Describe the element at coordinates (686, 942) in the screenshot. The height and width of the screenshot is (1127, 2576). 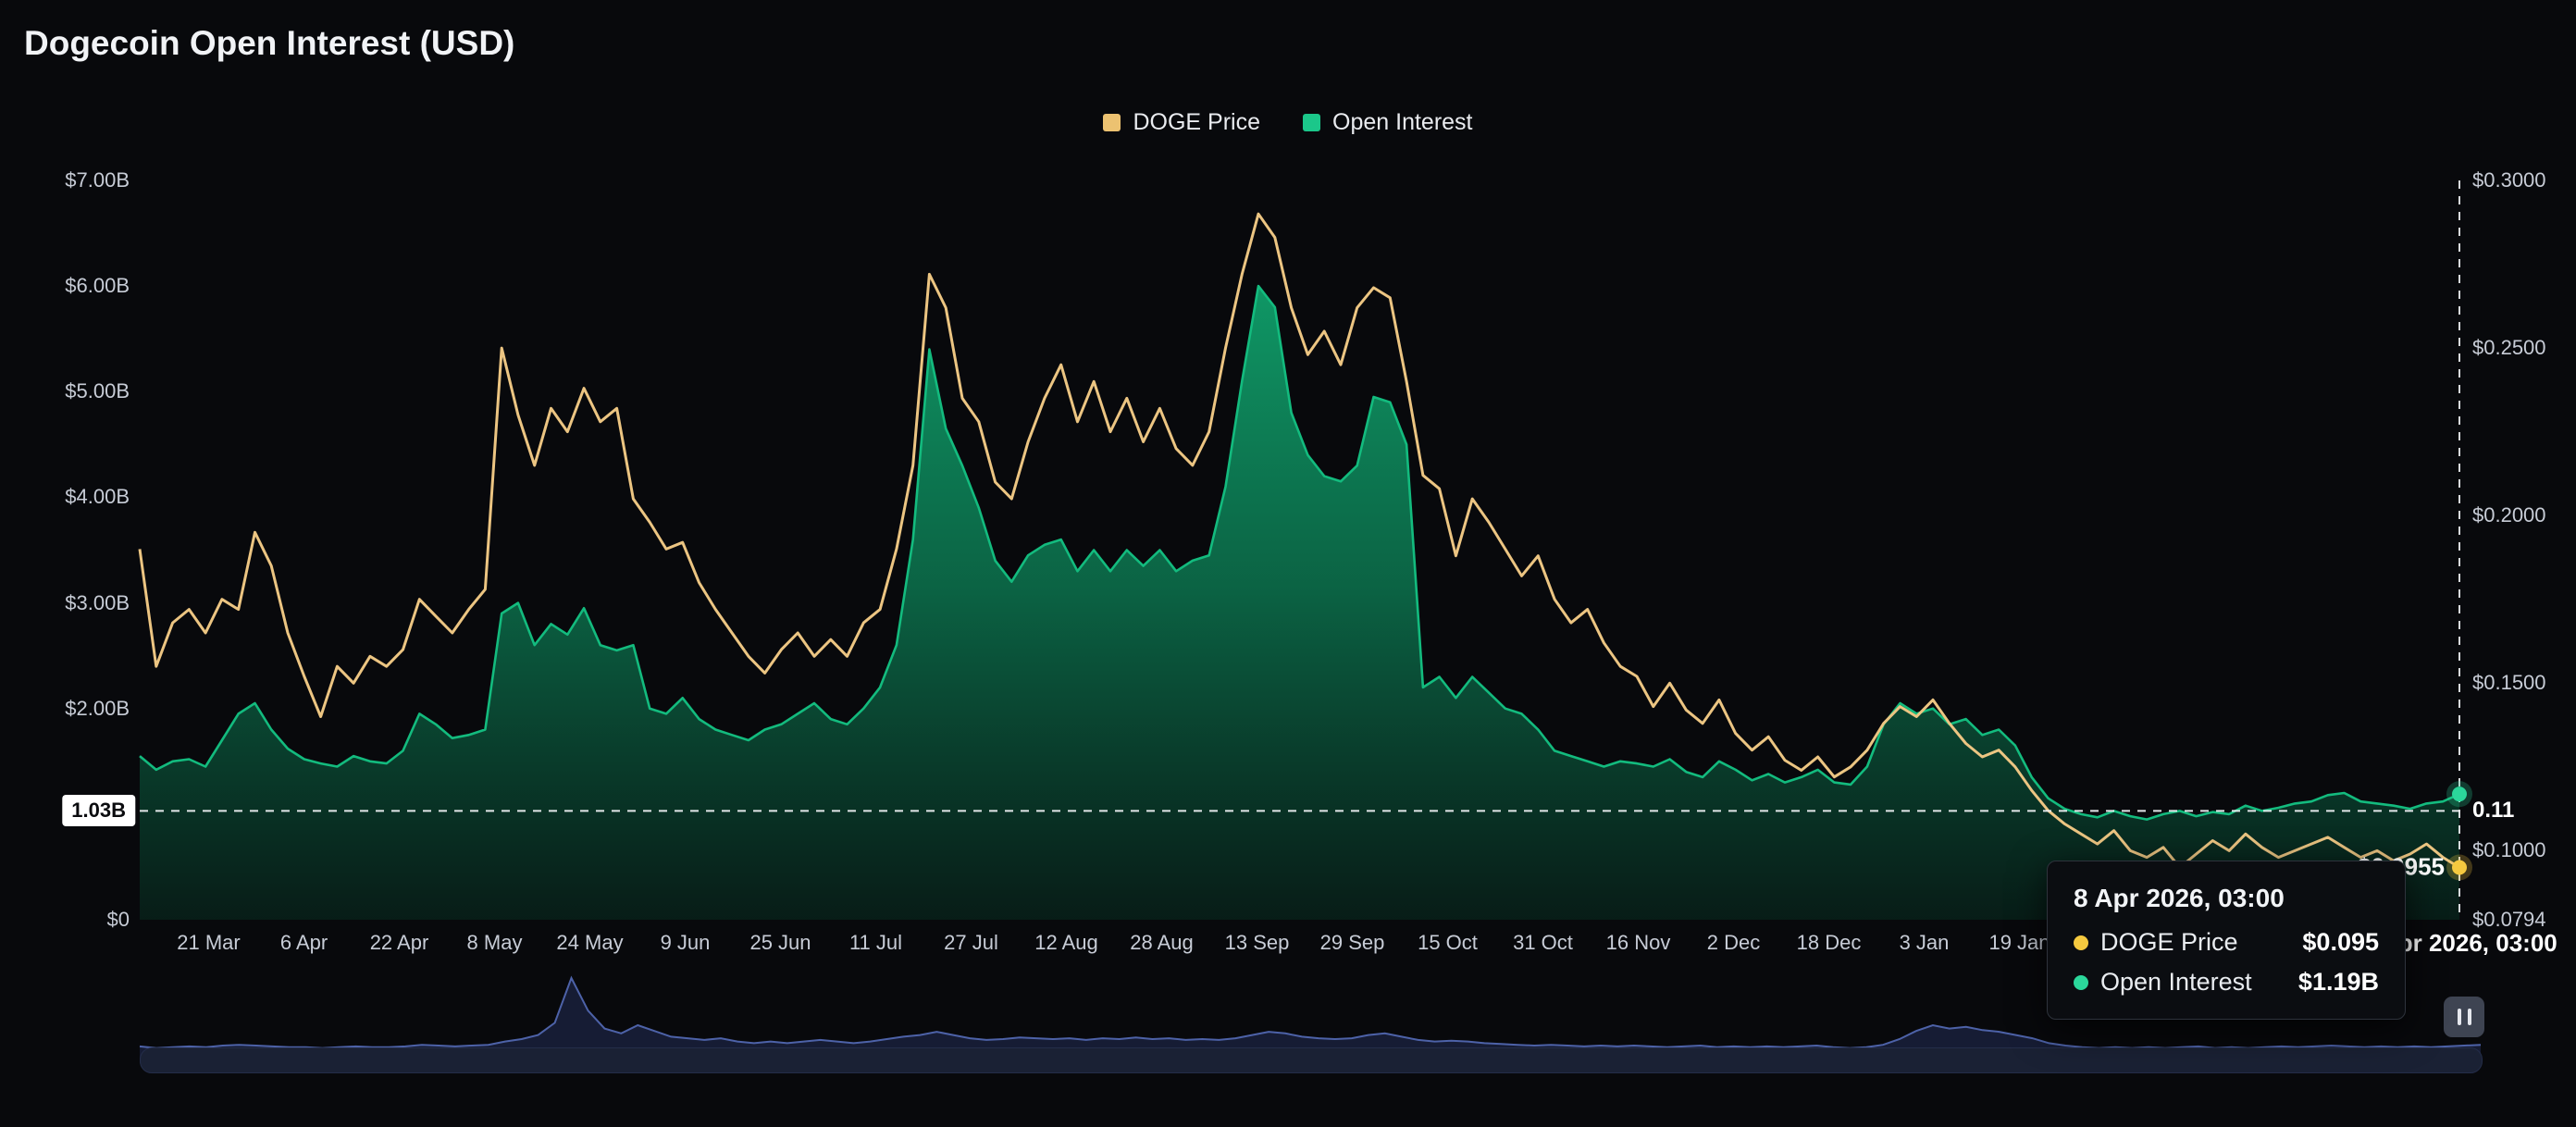
I see `x-axis-tick: 9 Jun` at that location.